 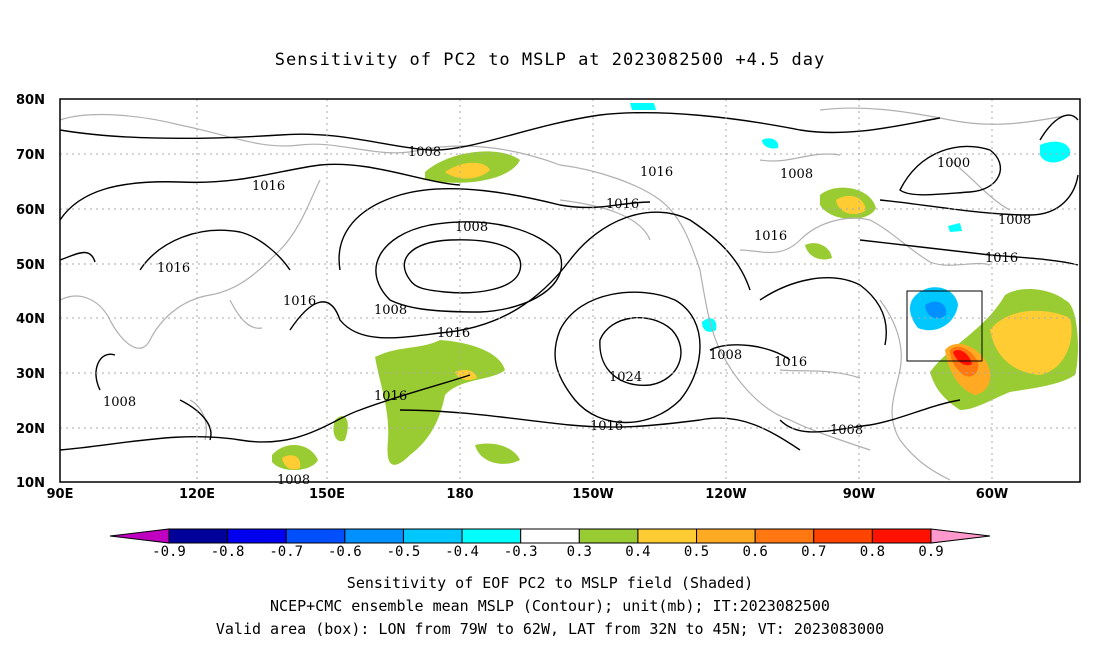 What do you see at coordinates (30, 265) in the screenshot?
I see `lat-label: 50N` at bounding box center [30, 265].